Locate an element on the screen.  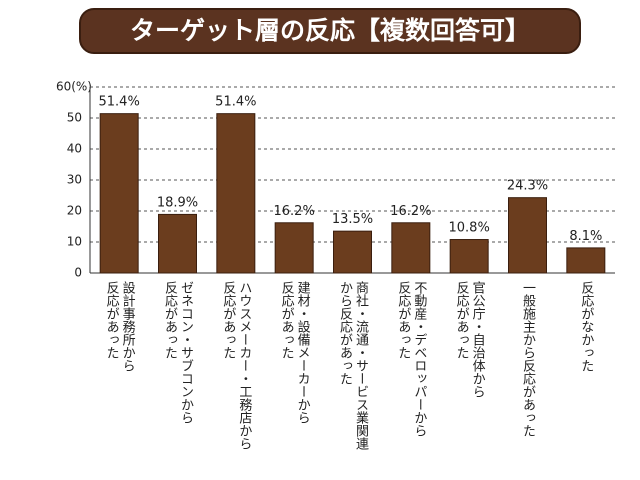
x-tick-label: ハウスメーカー・工務店から is located at coordinates (244, 365).